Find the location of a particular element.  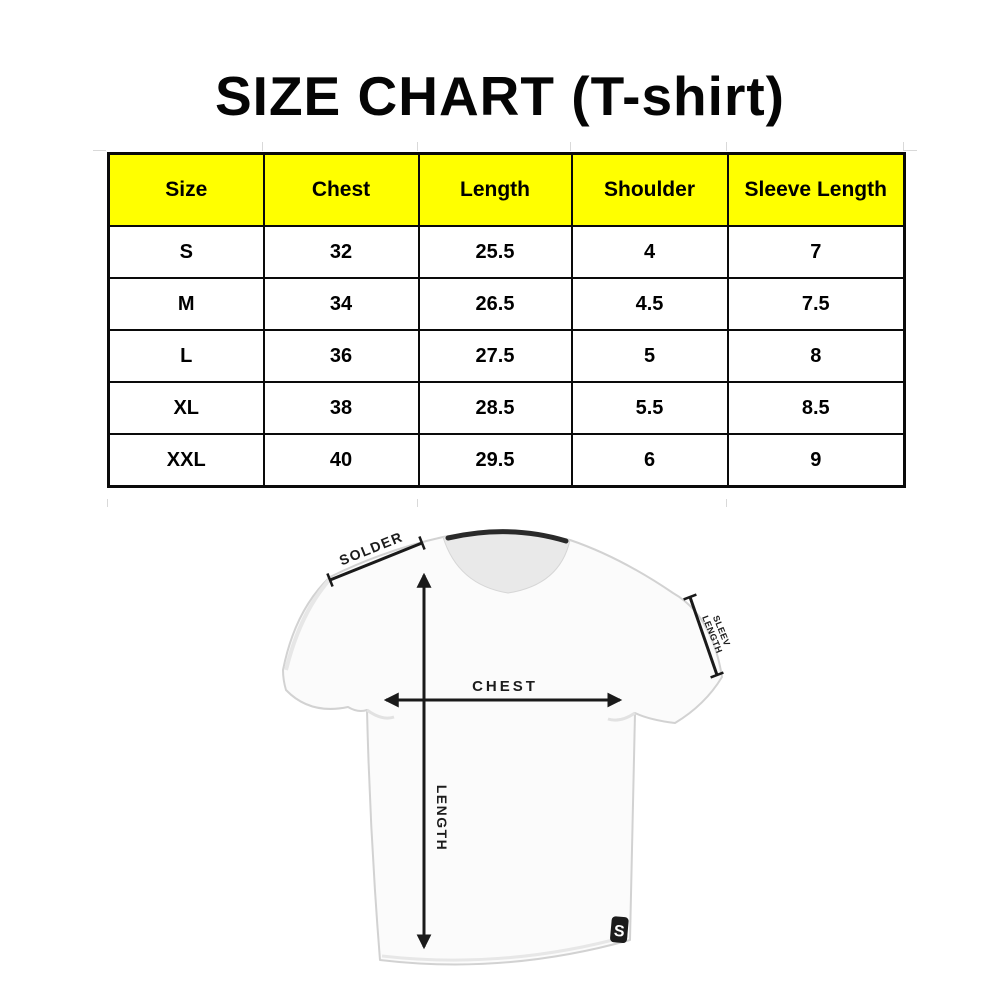

cell-shoulder: 4 is located at coordinates (649, 252).